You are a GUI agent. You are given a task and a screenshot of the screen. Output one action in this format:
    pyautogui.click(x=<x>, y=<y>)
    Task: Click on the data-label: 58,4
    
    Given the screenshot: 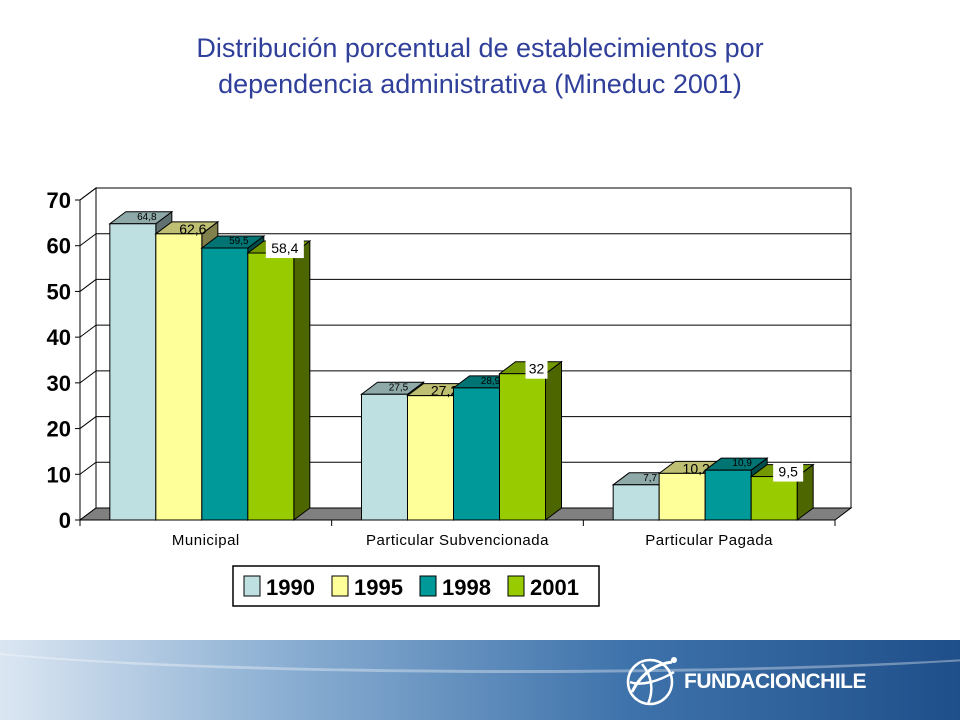 What is the action you would take?
    pyautogui.click(x=284, y=248)
    